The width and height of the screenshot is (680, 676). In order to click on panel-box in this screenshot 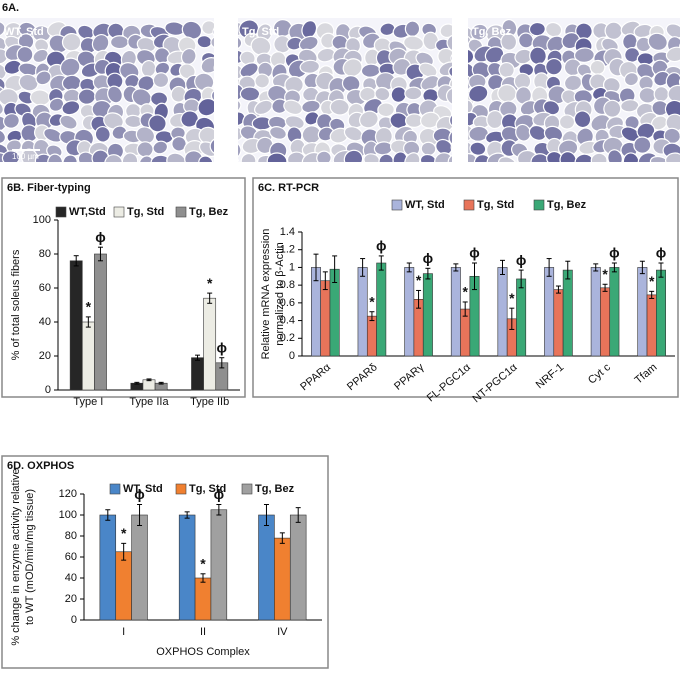, I will do `click(123, 287)`.